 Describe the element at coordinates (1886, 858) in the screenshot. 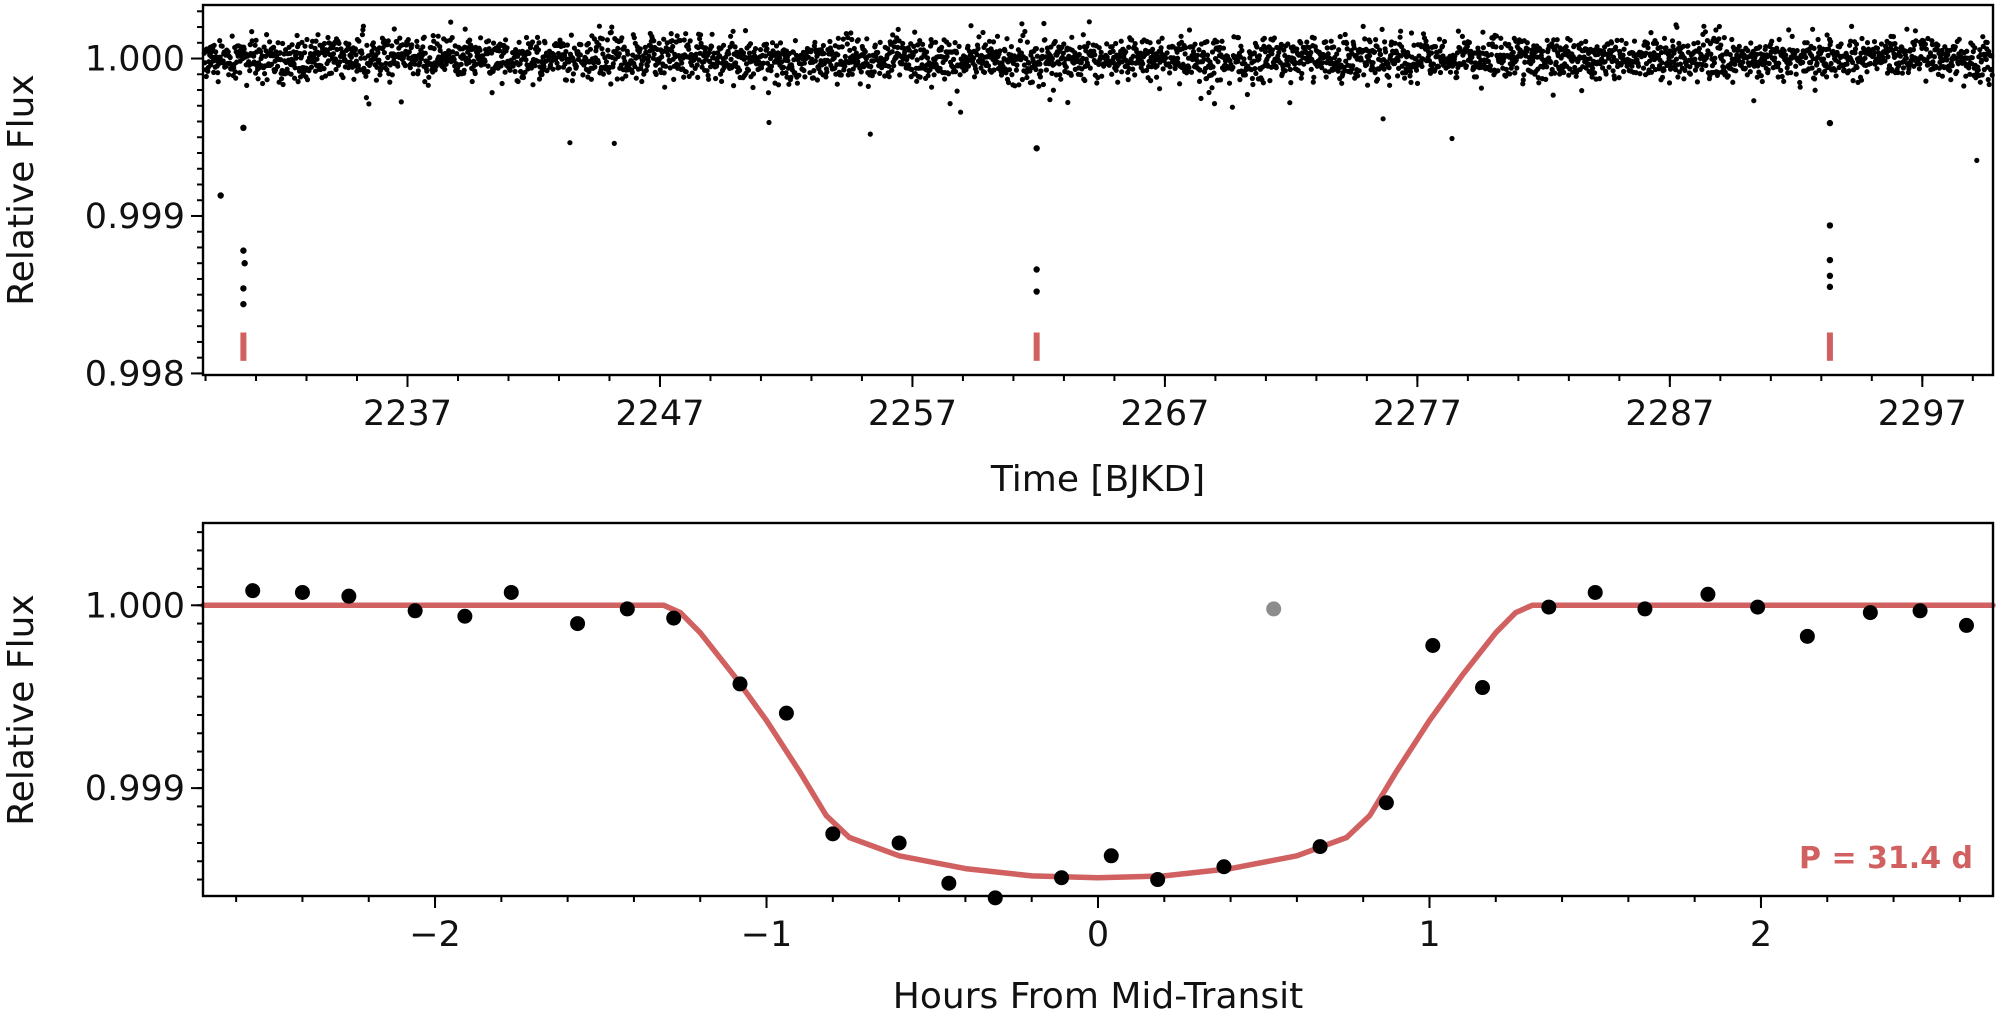

I see `period-annotation: P = 31.4 d` at that location.